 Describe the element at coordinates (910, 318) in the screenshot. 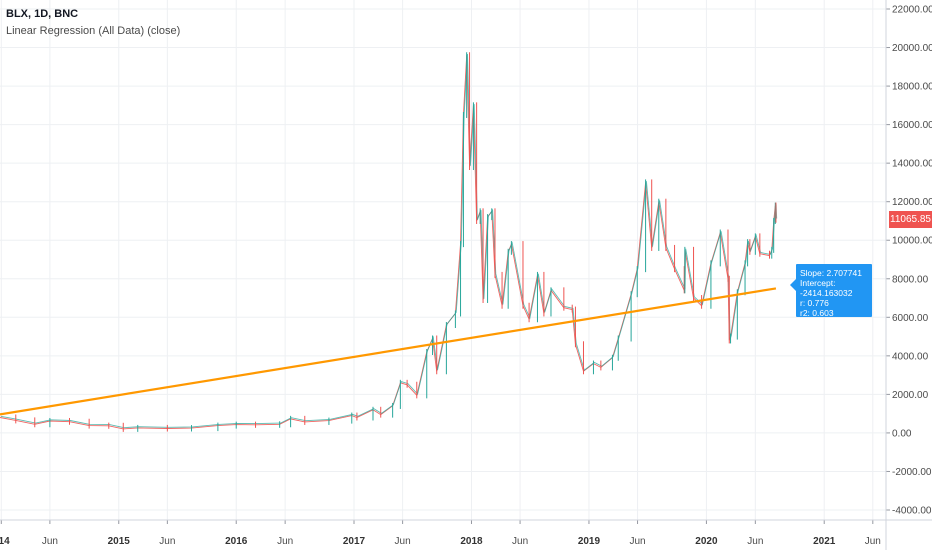

I see `y-tick-label: 6000.00` at that location.